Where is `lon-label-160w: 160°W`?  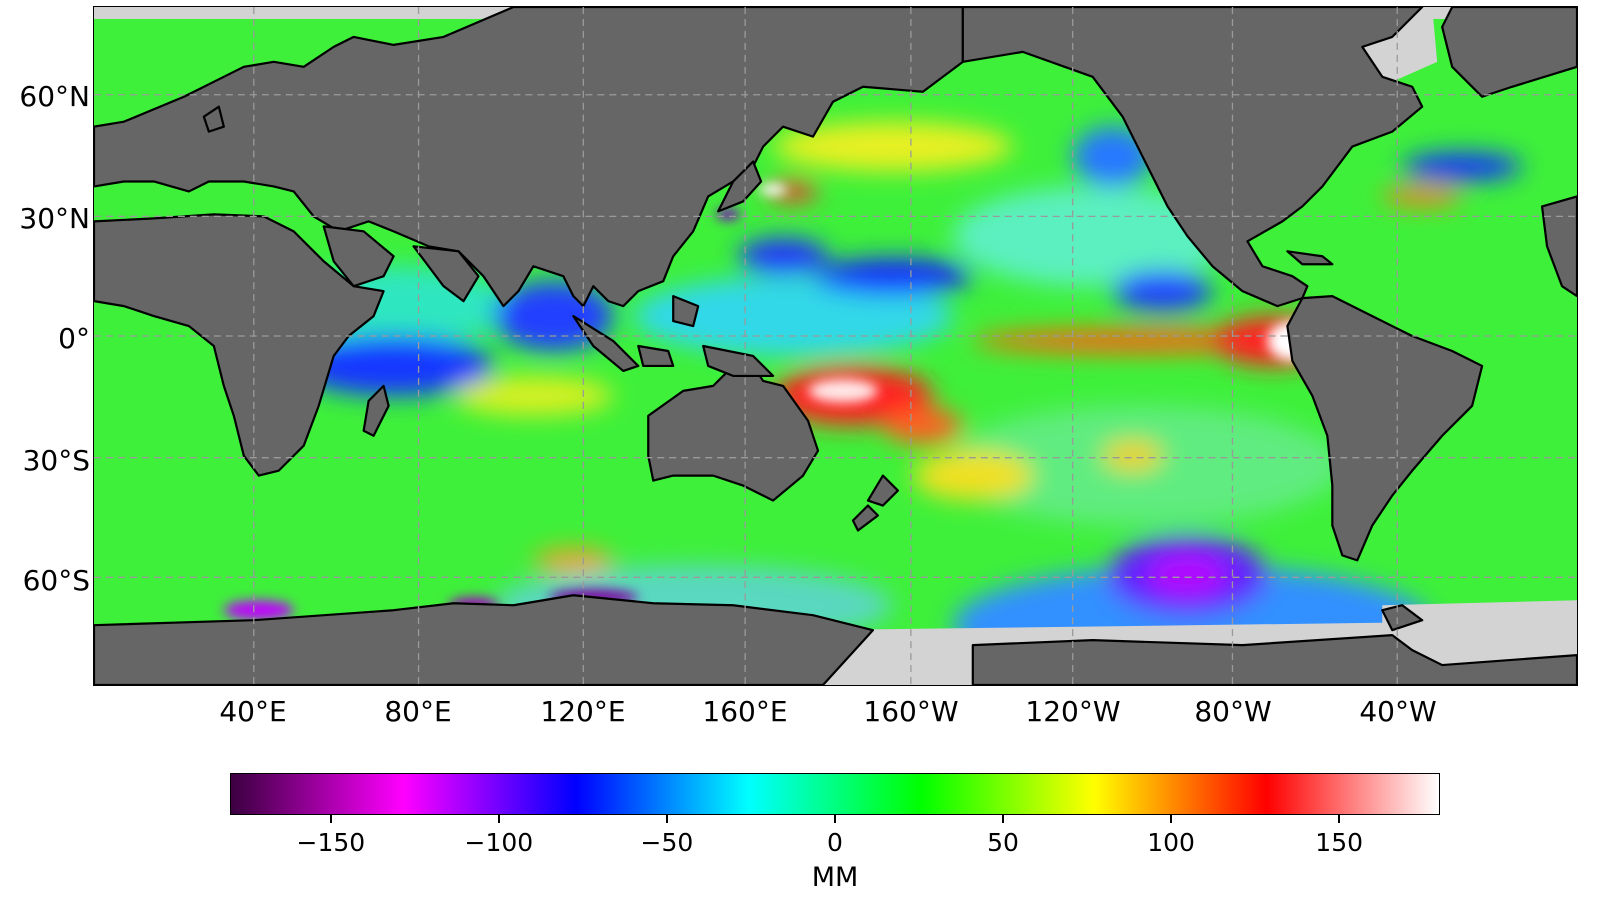 lon-label-160w: 160°W is located at coordinates (911, 711).